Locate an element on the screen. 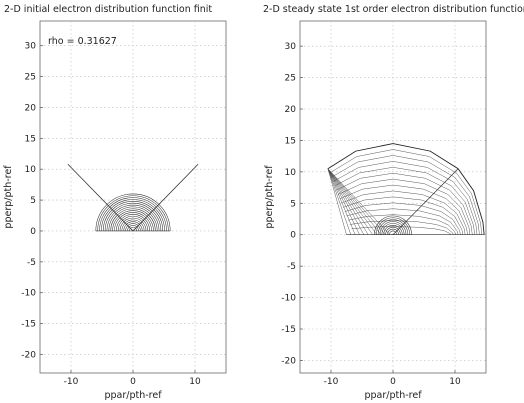 The width and height of the screenshot is (524, 403). right-ytick-label: -10 is located at coordinates (288, 299).